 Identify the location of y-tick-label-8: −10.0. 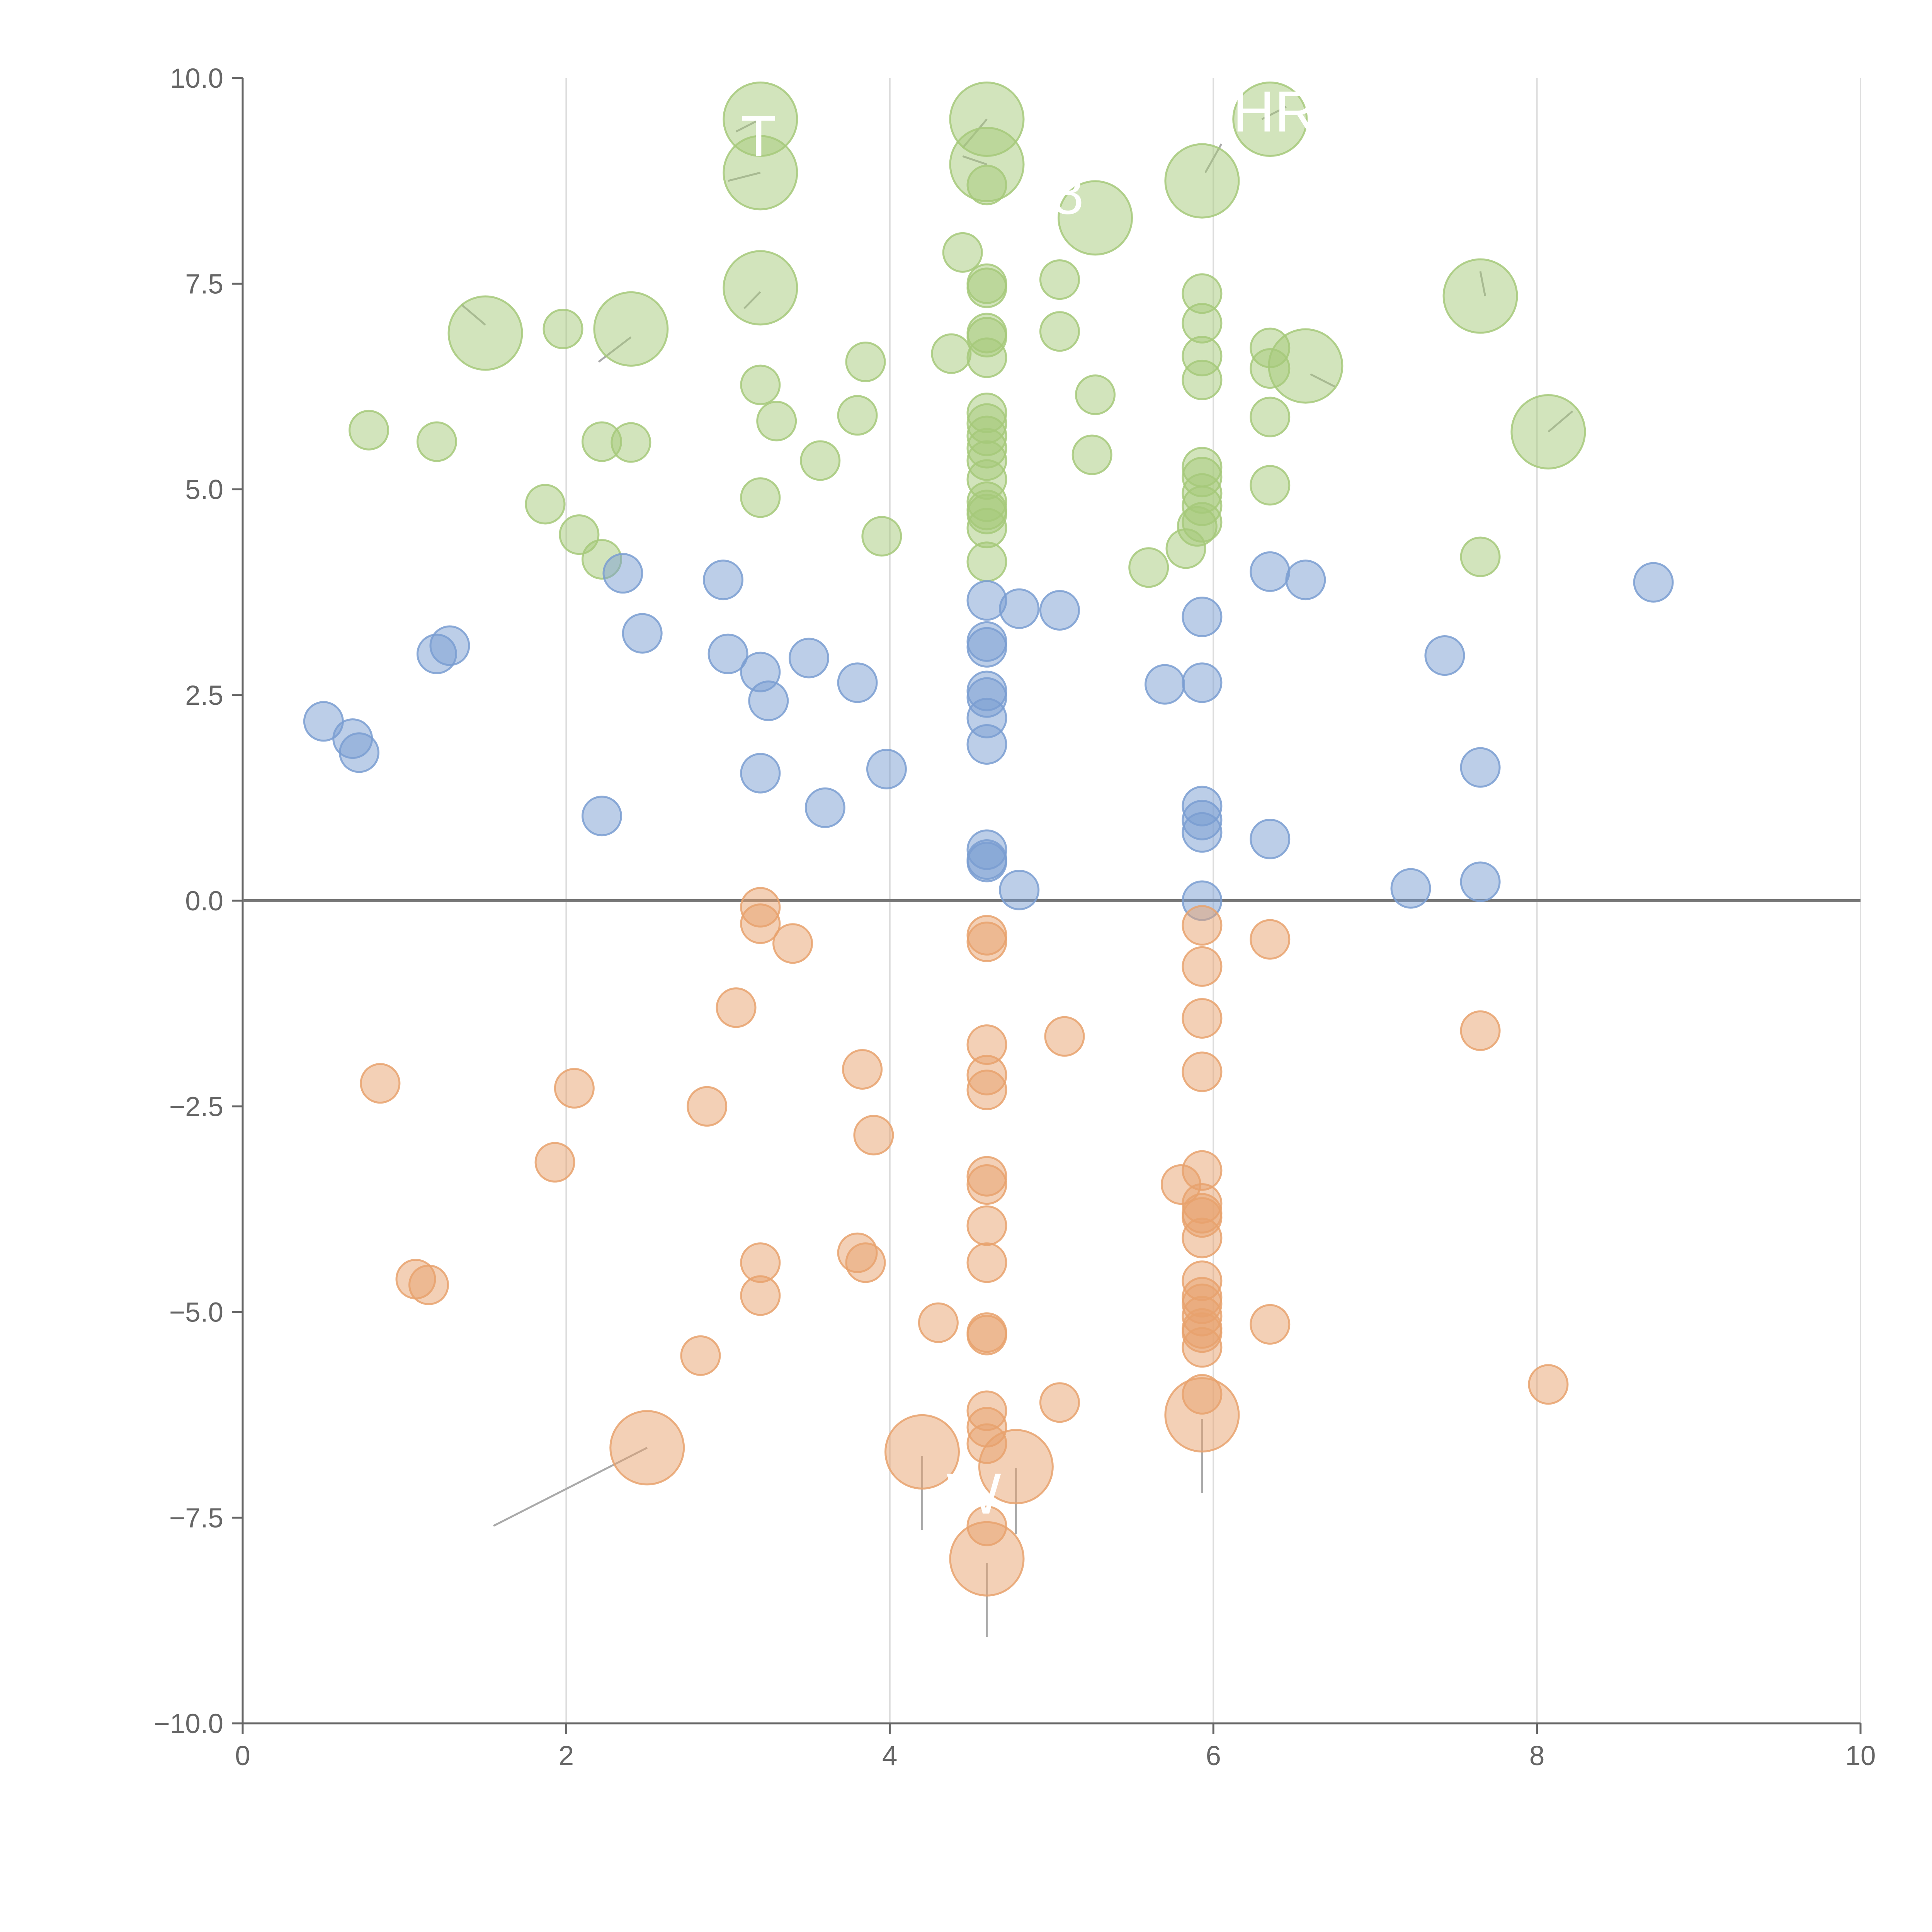
(189, 1724).